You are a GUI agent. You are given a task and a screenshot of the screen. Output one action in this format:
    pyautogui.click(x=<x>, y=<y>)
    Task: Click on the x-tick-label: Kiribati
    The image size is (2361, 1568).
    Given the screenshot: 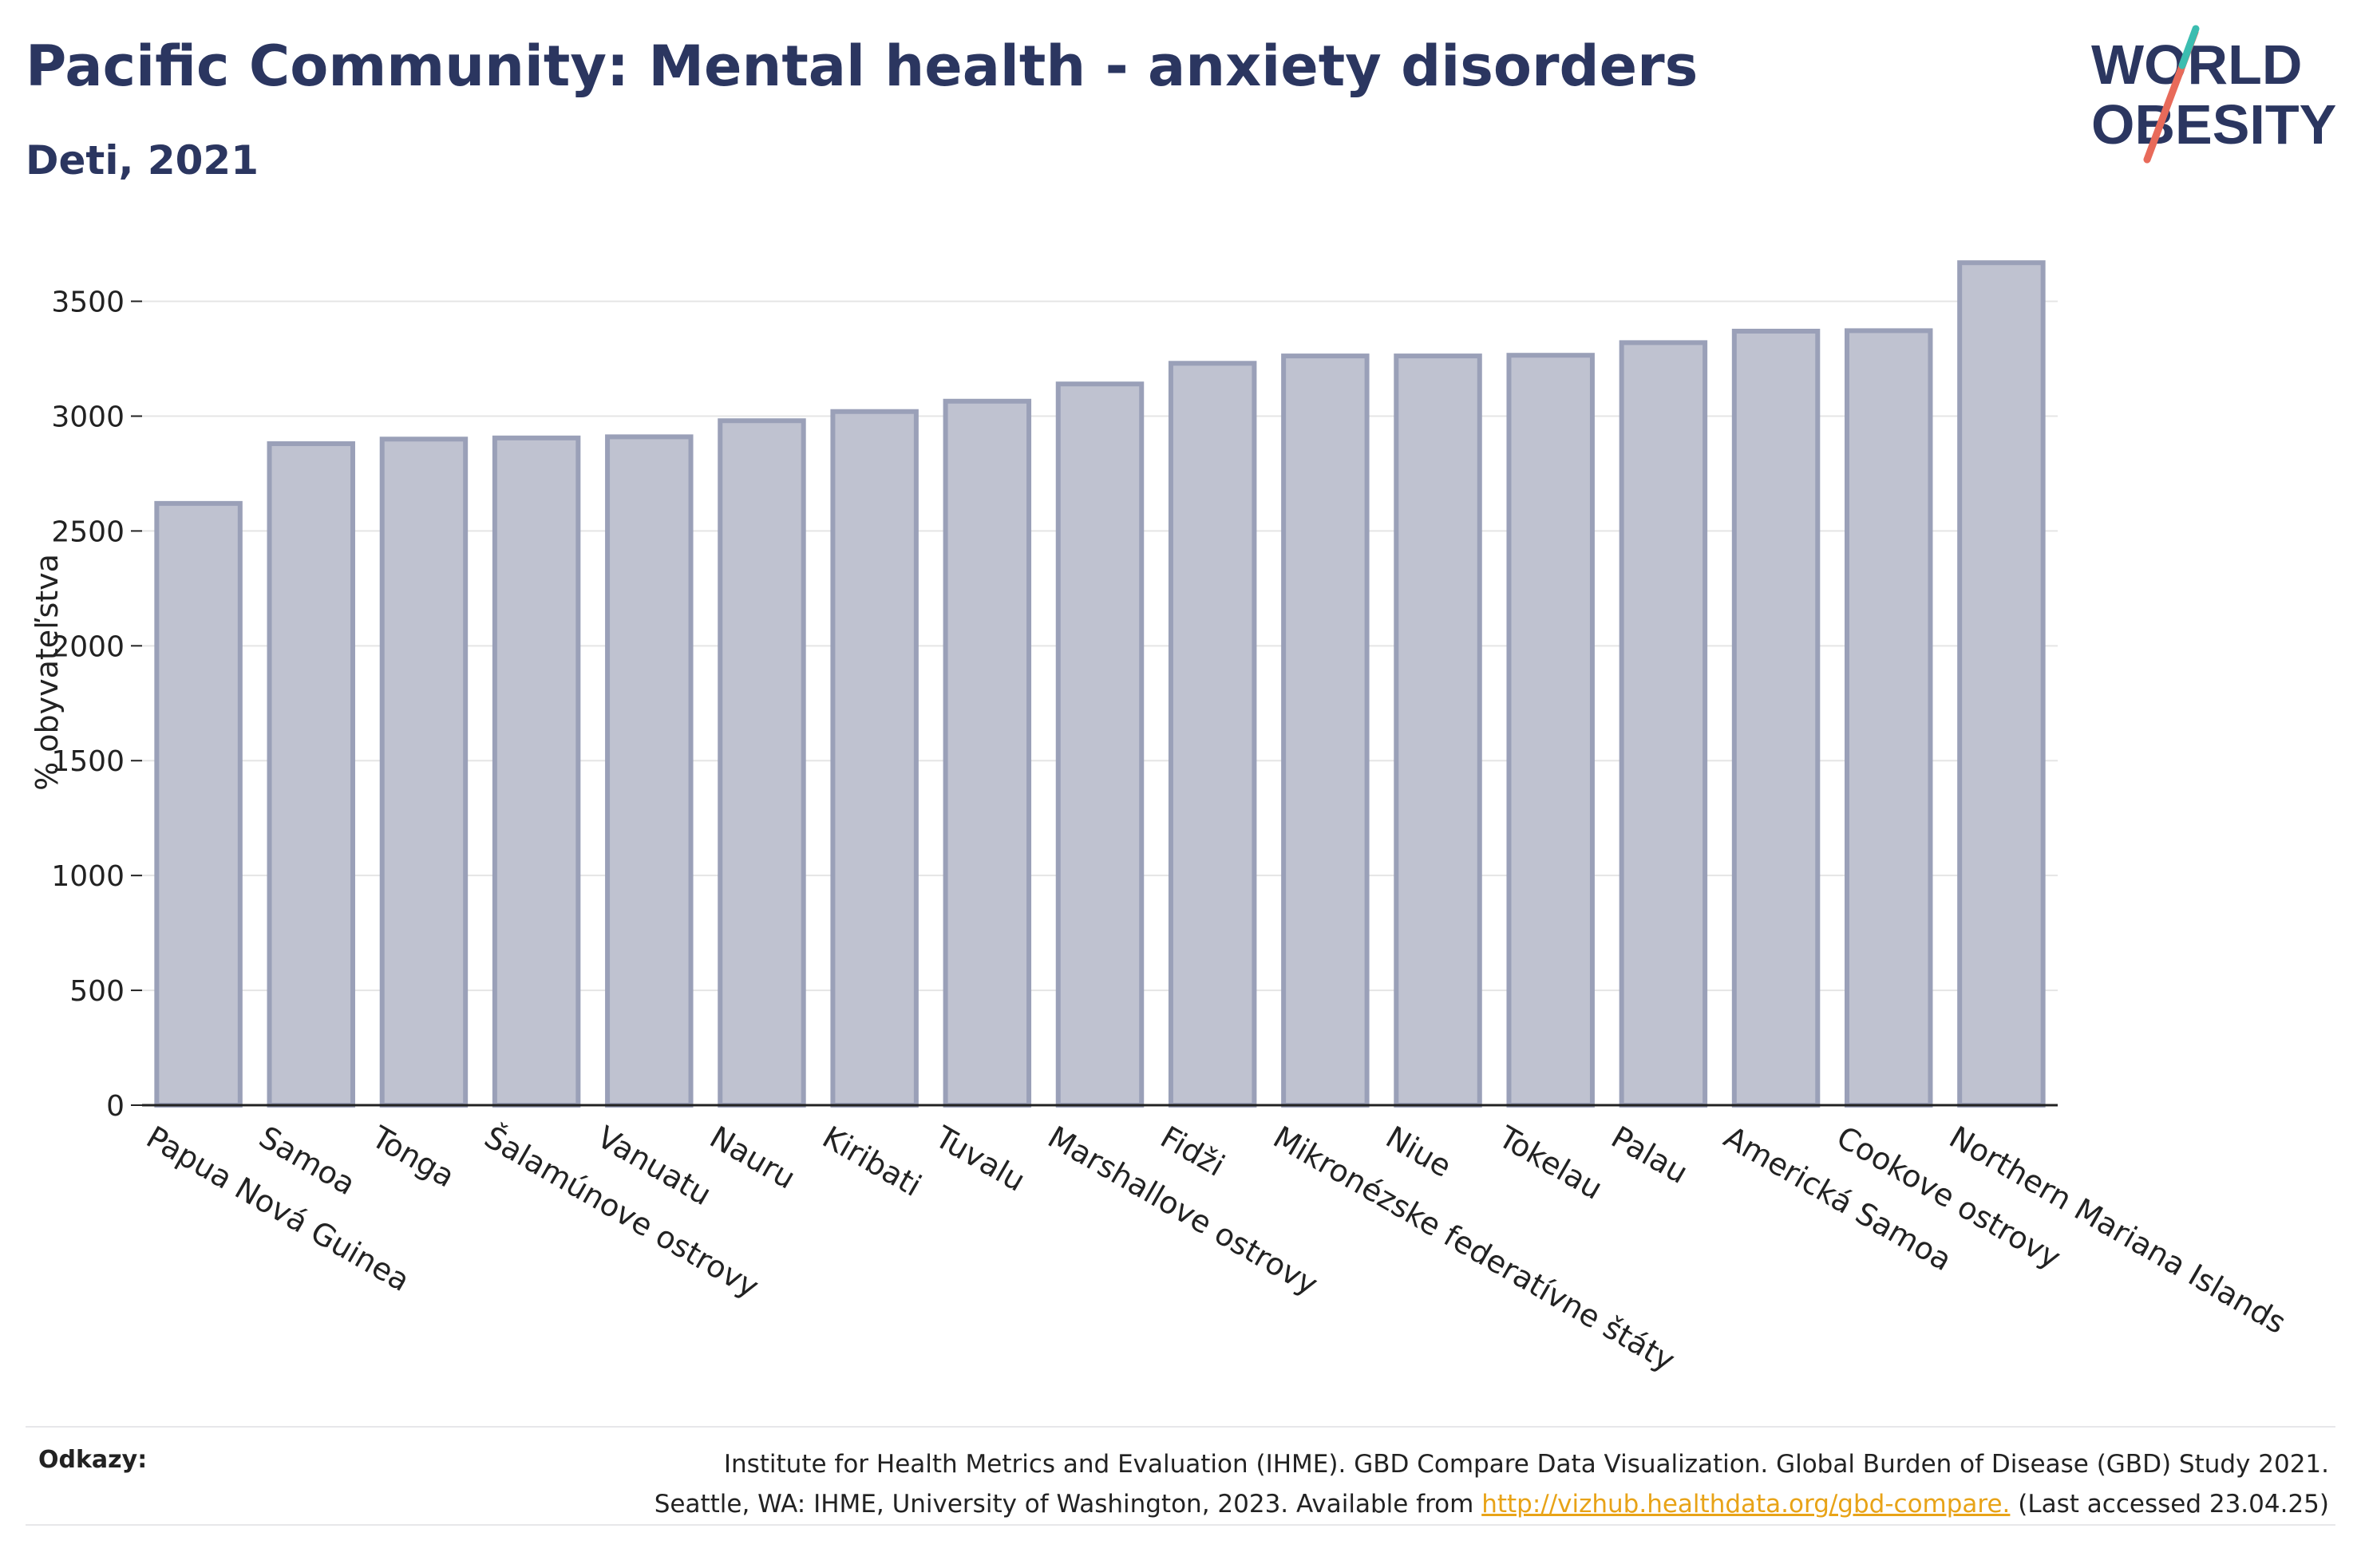 What is the action you would take?
    pyautogui.click(x=872, y=1161)
    